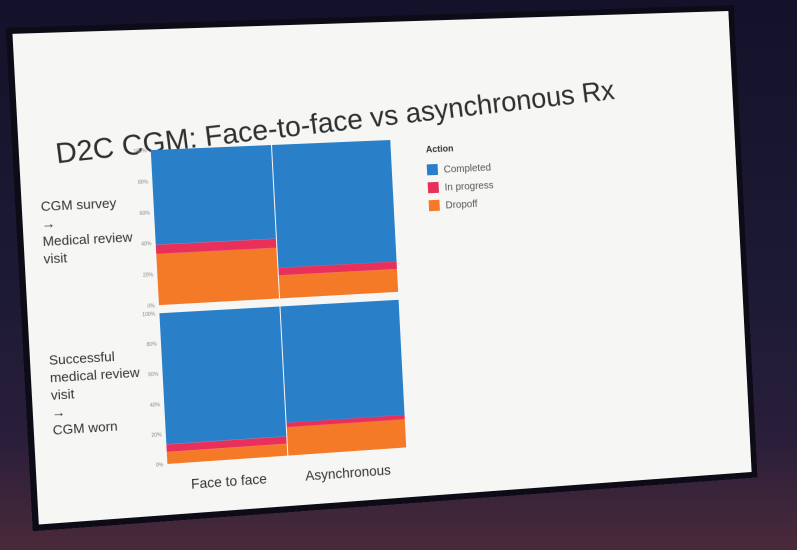 This screenshot has width=797, height=550. I want to click on row-label-line: CGM survey, so click(78, 204).